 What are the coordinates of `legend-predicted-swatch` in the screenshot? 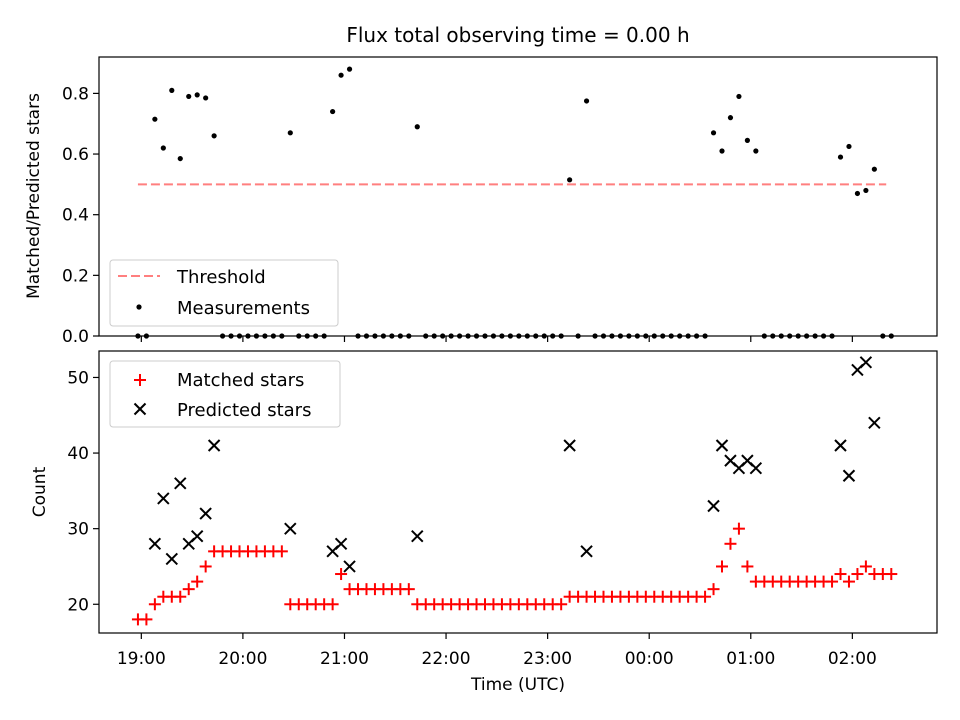 It's located at (140, 409).